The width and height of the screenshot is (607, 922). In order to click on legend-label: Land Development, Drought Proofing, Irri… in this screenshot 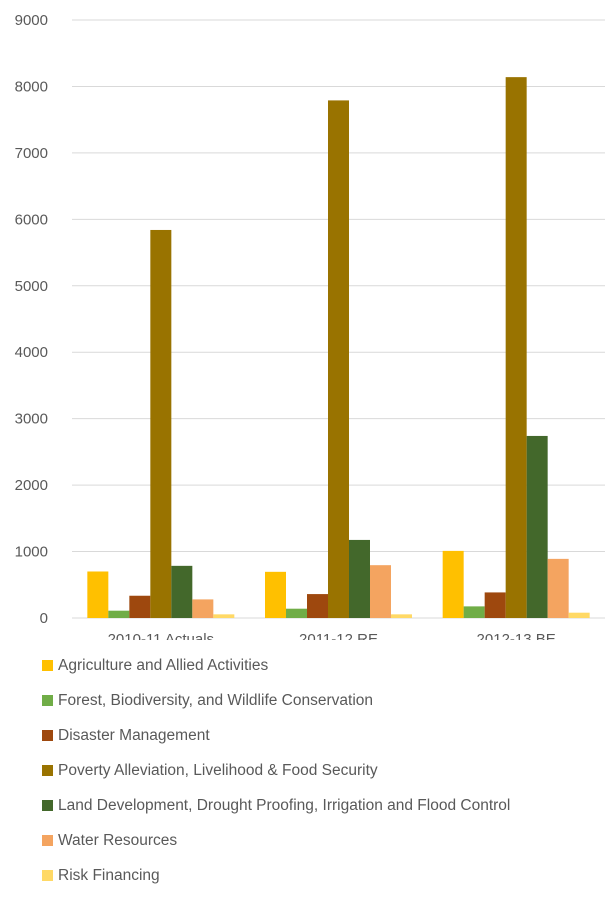, I will do `click(284, 805)`.